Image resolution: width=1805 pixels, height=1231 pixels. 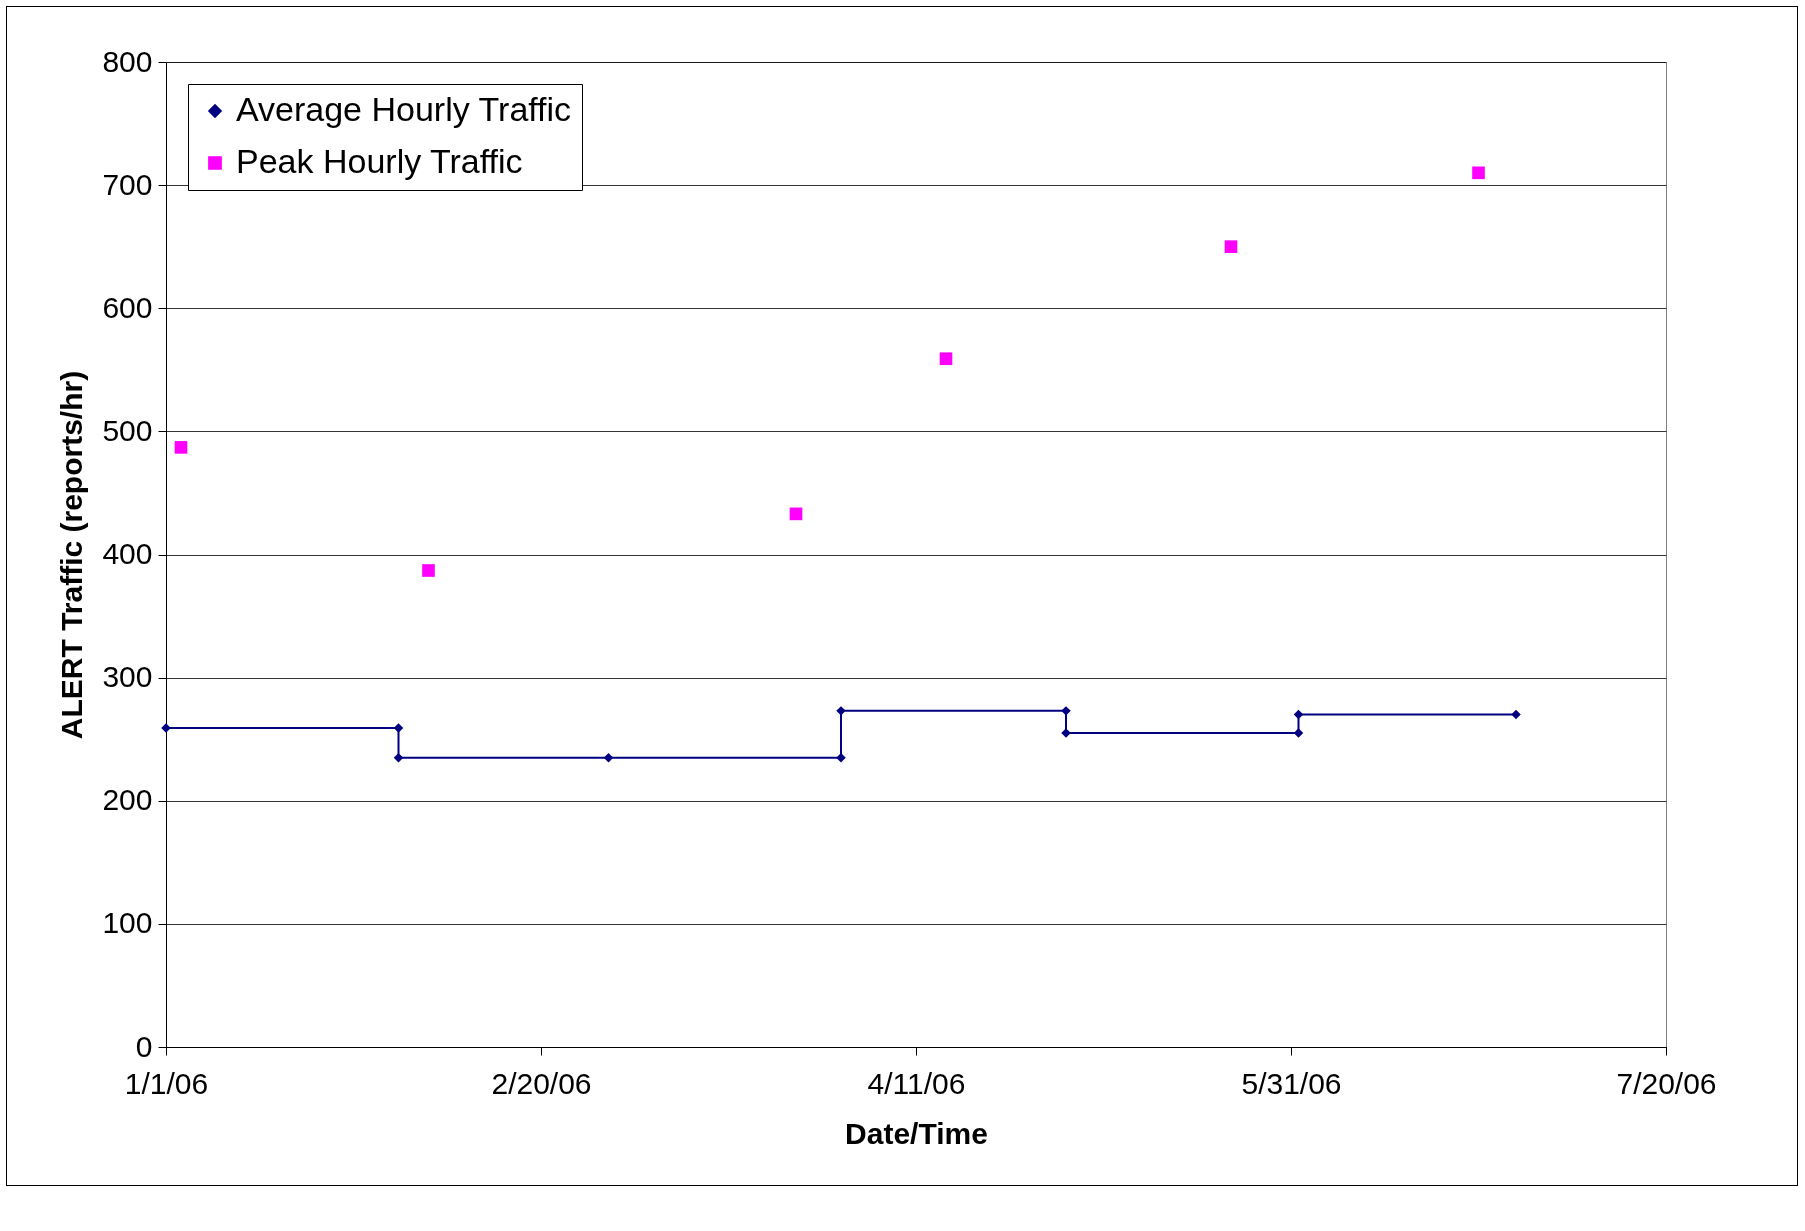 What do you see at coordinates (127, 307) in the screenshot?
I see `y-tick-label: 600` at bounding box center [127, 307].